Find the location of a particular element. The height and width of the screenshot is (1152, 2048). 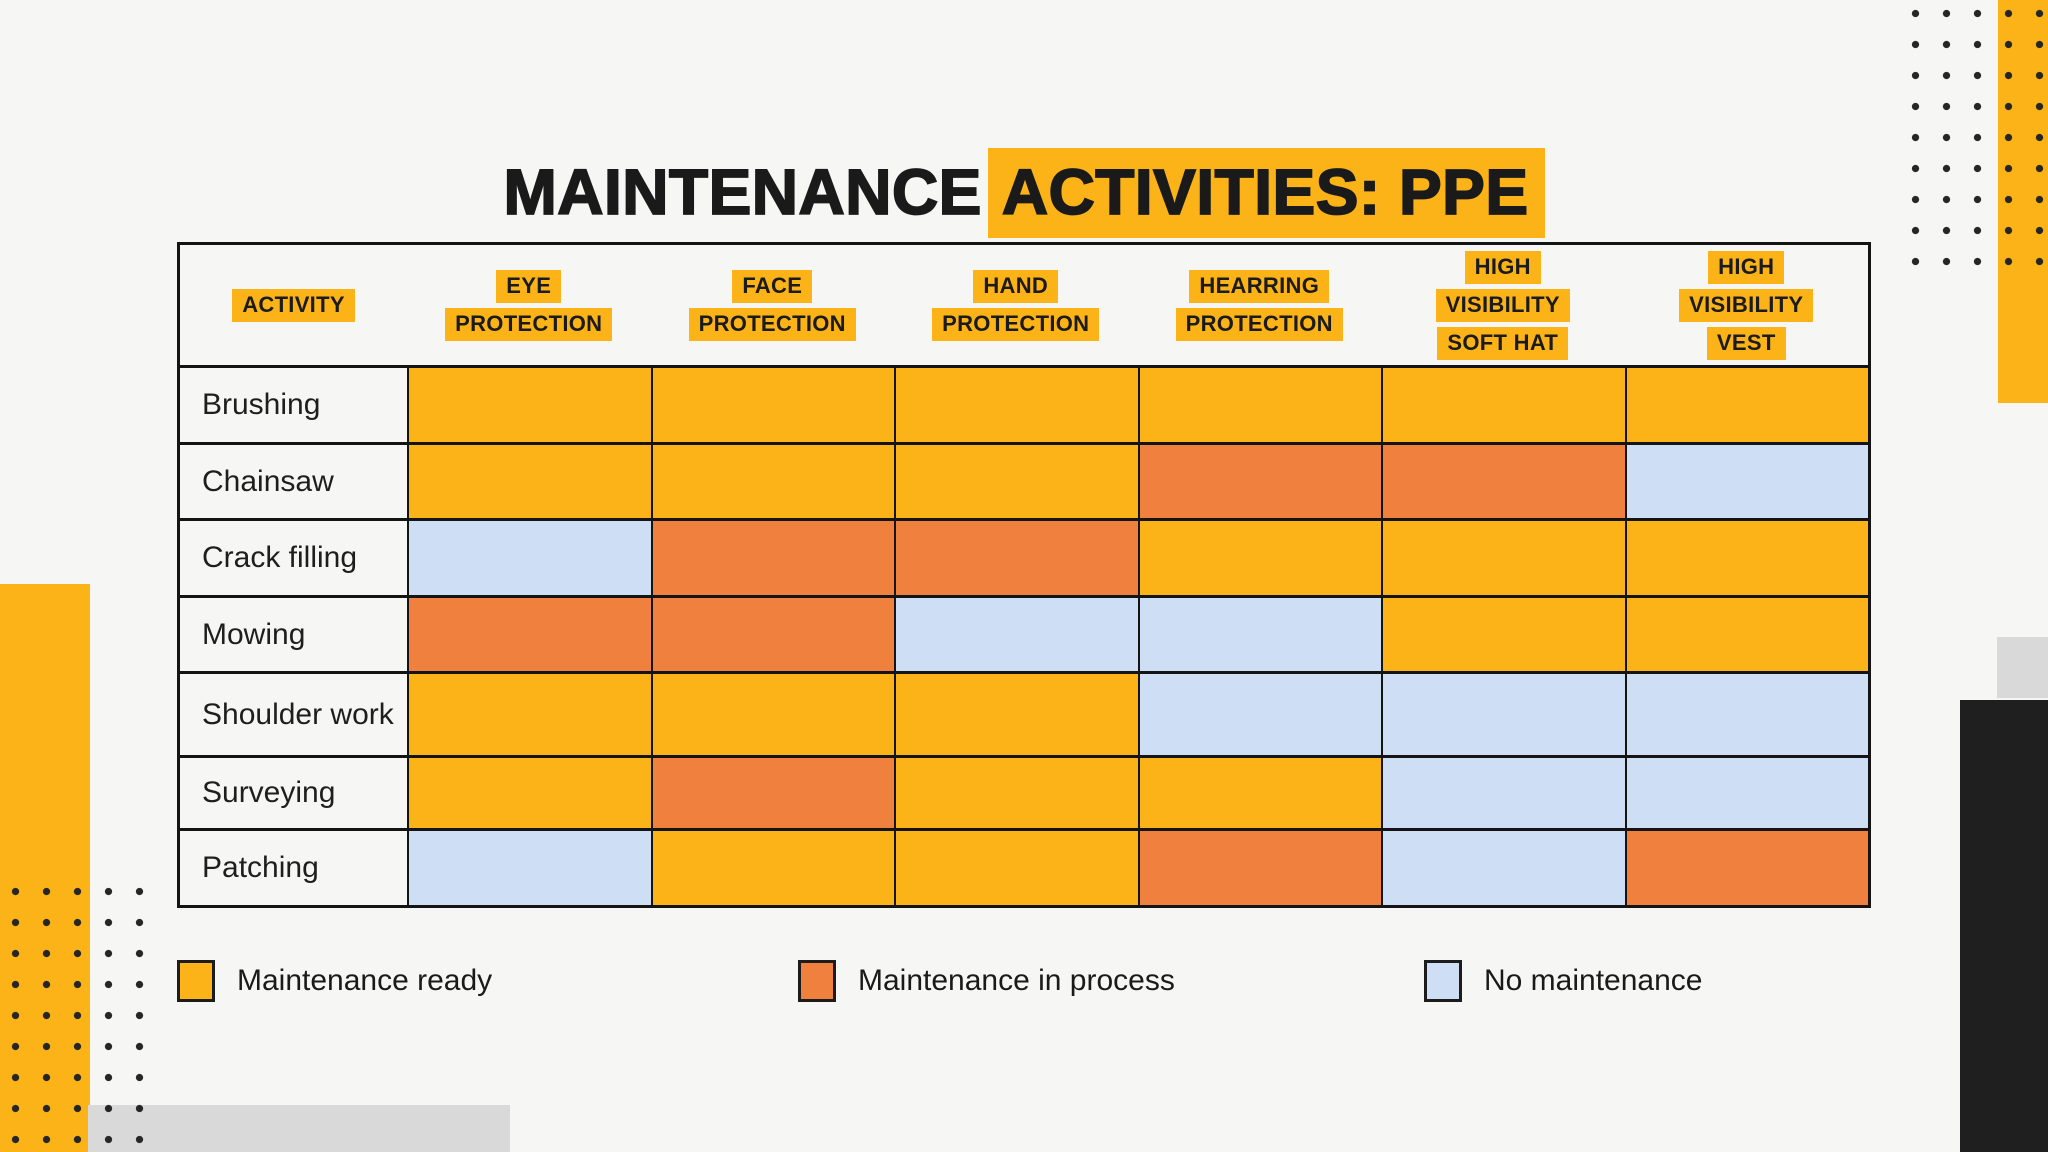

legend-label: Maintenance ready is located at coordinates (365, 980).